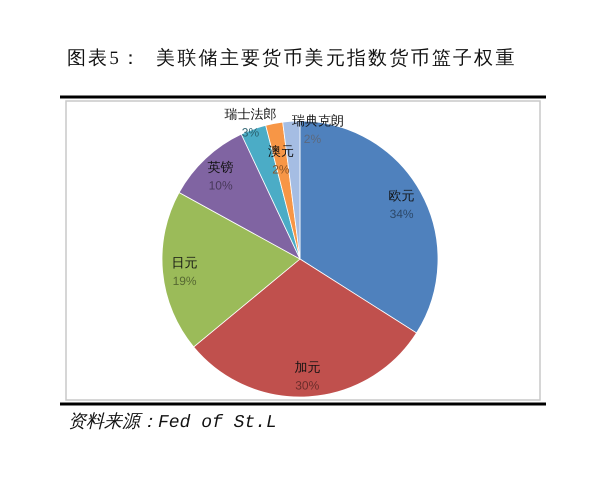 Image resolution: width=600 pixels, height=480 pixels. Describe the element at coordinates (313, 139) in the screenshot. I see `value-label: 2%` at that location.